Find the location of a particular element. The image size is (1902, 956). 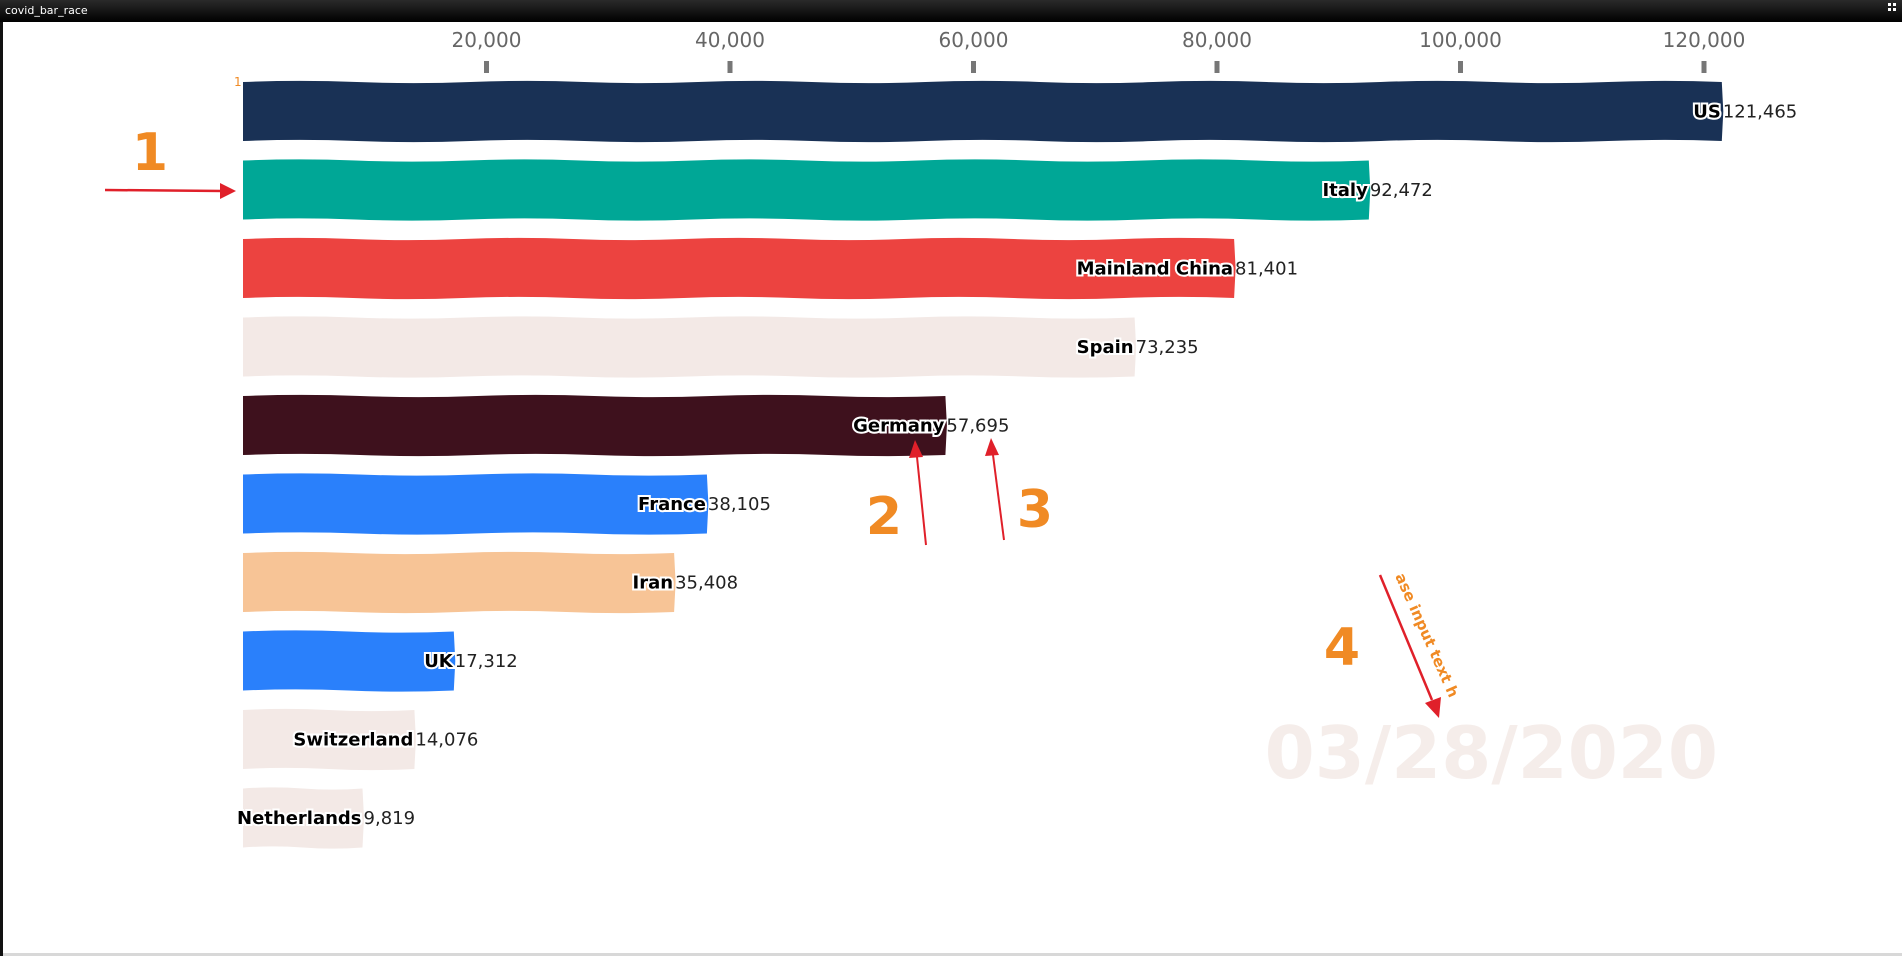

bar-spain is located at coordinates (690, 347).